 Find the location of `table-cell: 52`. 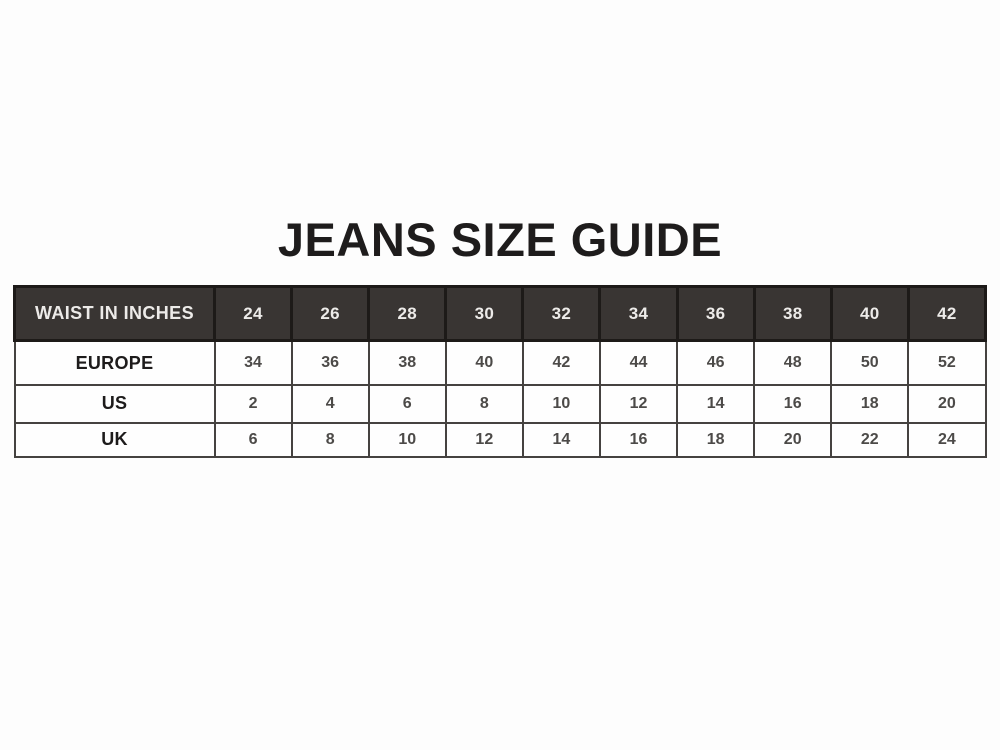

table-cell: 52 is located at coordinates (947, 362).